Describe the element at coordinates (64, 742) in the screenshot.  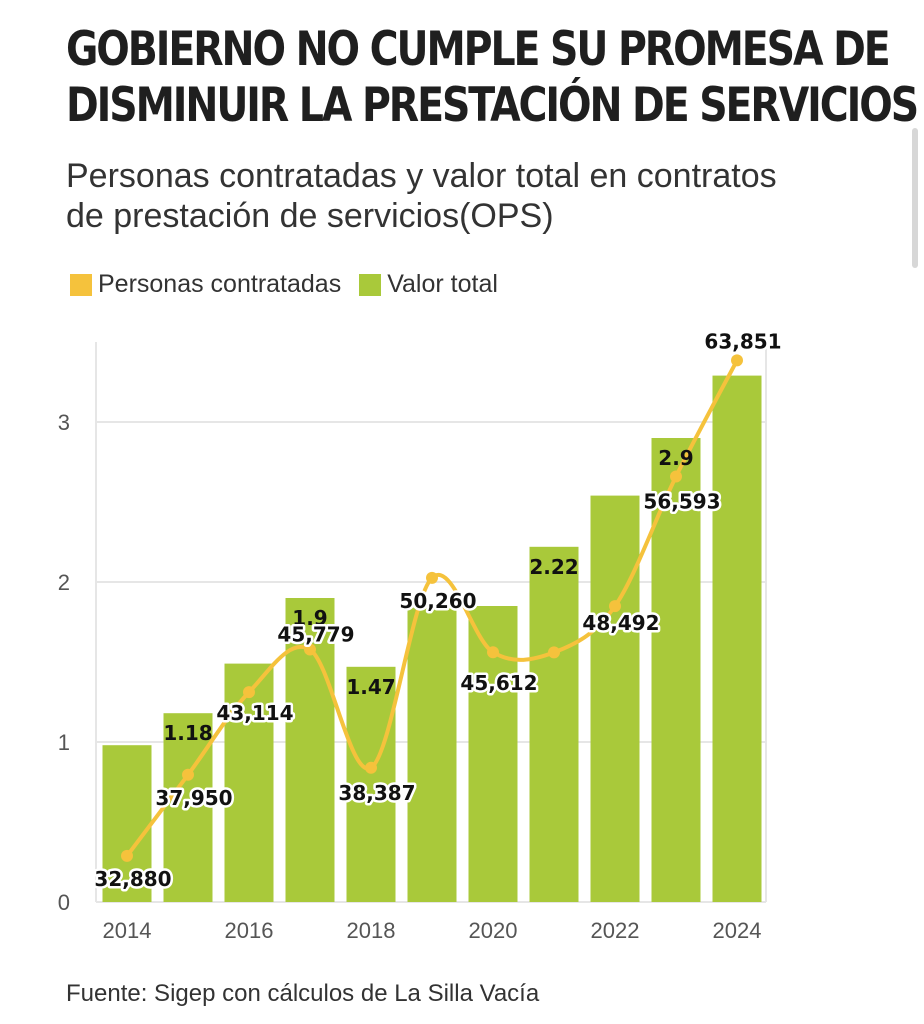
I see `left-axis-tick: 1` at that location.